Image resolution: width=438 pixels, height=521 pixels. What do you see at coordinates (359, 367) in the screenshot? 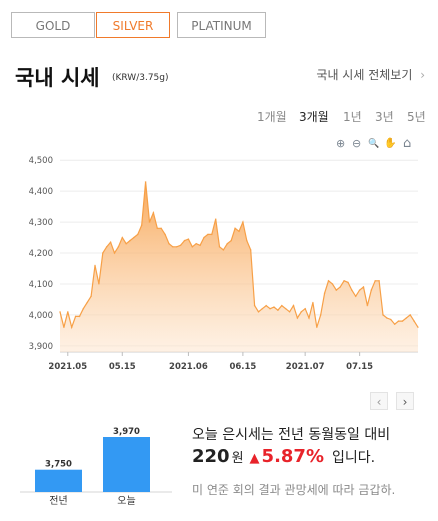
I see `x-tick-label: 07.15` at bounding box center [359, 367].